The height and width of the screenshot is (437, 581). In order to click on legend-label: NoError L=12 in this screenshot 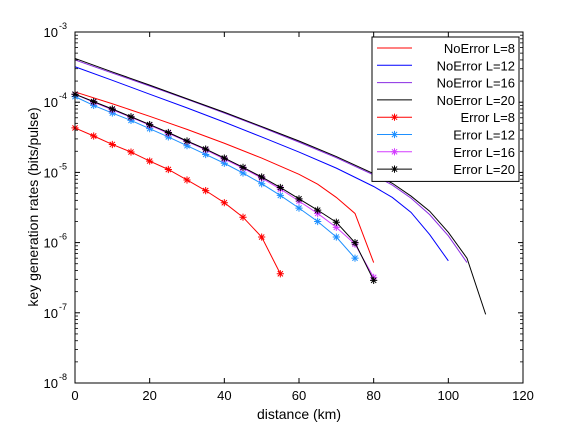, I will do `click(476, 65)`.